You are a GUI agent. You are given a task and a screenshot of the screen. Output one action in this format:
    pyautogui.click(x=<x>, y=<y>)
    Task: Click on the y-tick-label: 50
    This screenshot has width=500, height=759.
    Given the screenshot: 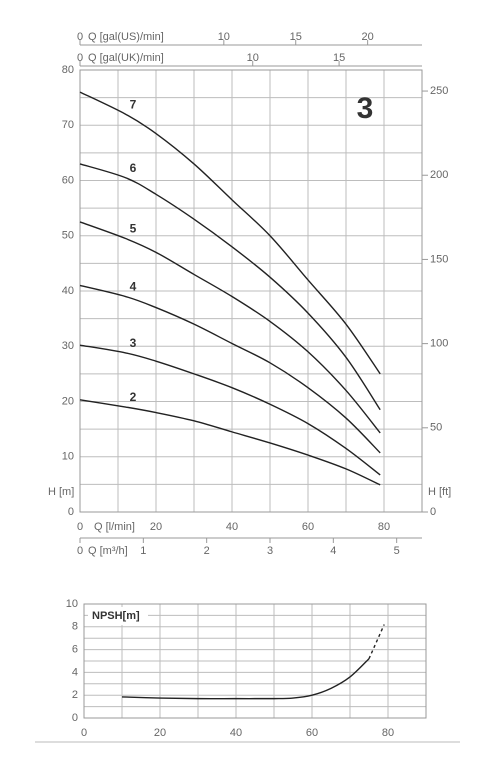 What is the action you would take?
    pyautogui.click(x=68, y=236)
    